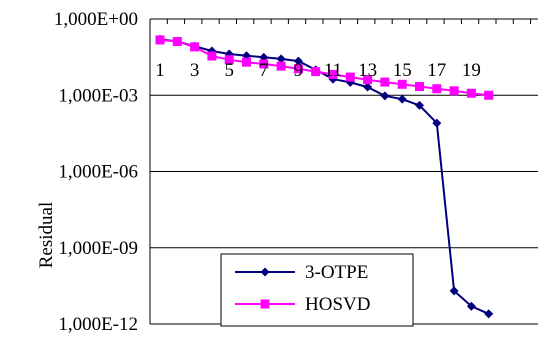 This screenshot has width=538, height=340. What do you see at coordinates (436, 70) in the screenshot?
I see `x-tick-label: 17` at bounding box center [436, 70].